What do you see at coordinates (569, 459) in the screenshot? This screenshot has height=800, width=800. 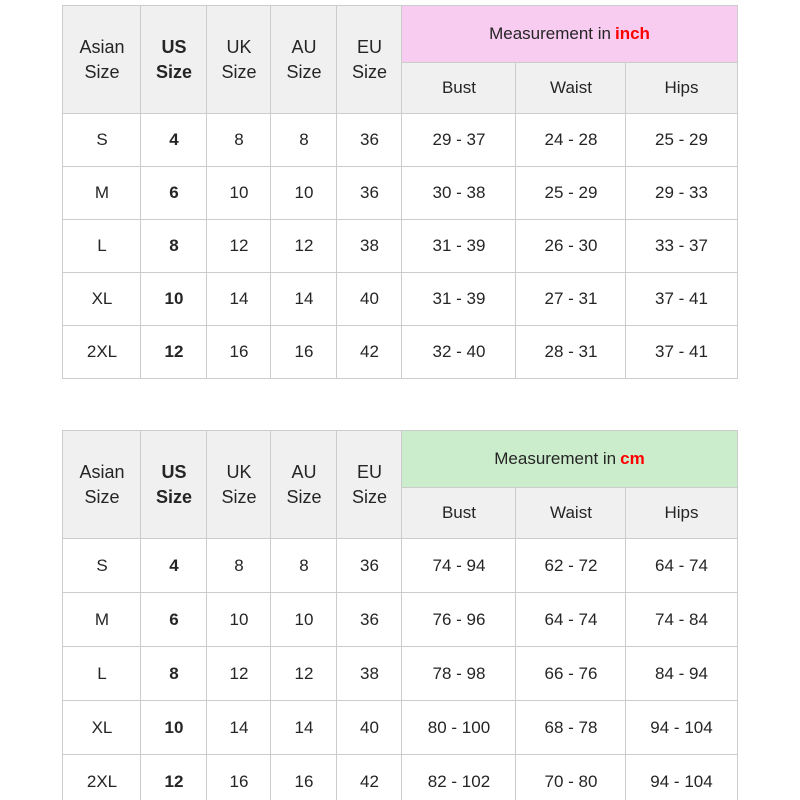 I see `measurement-in-cm-header: Measurement in cm` at bounding box center [569, 459].